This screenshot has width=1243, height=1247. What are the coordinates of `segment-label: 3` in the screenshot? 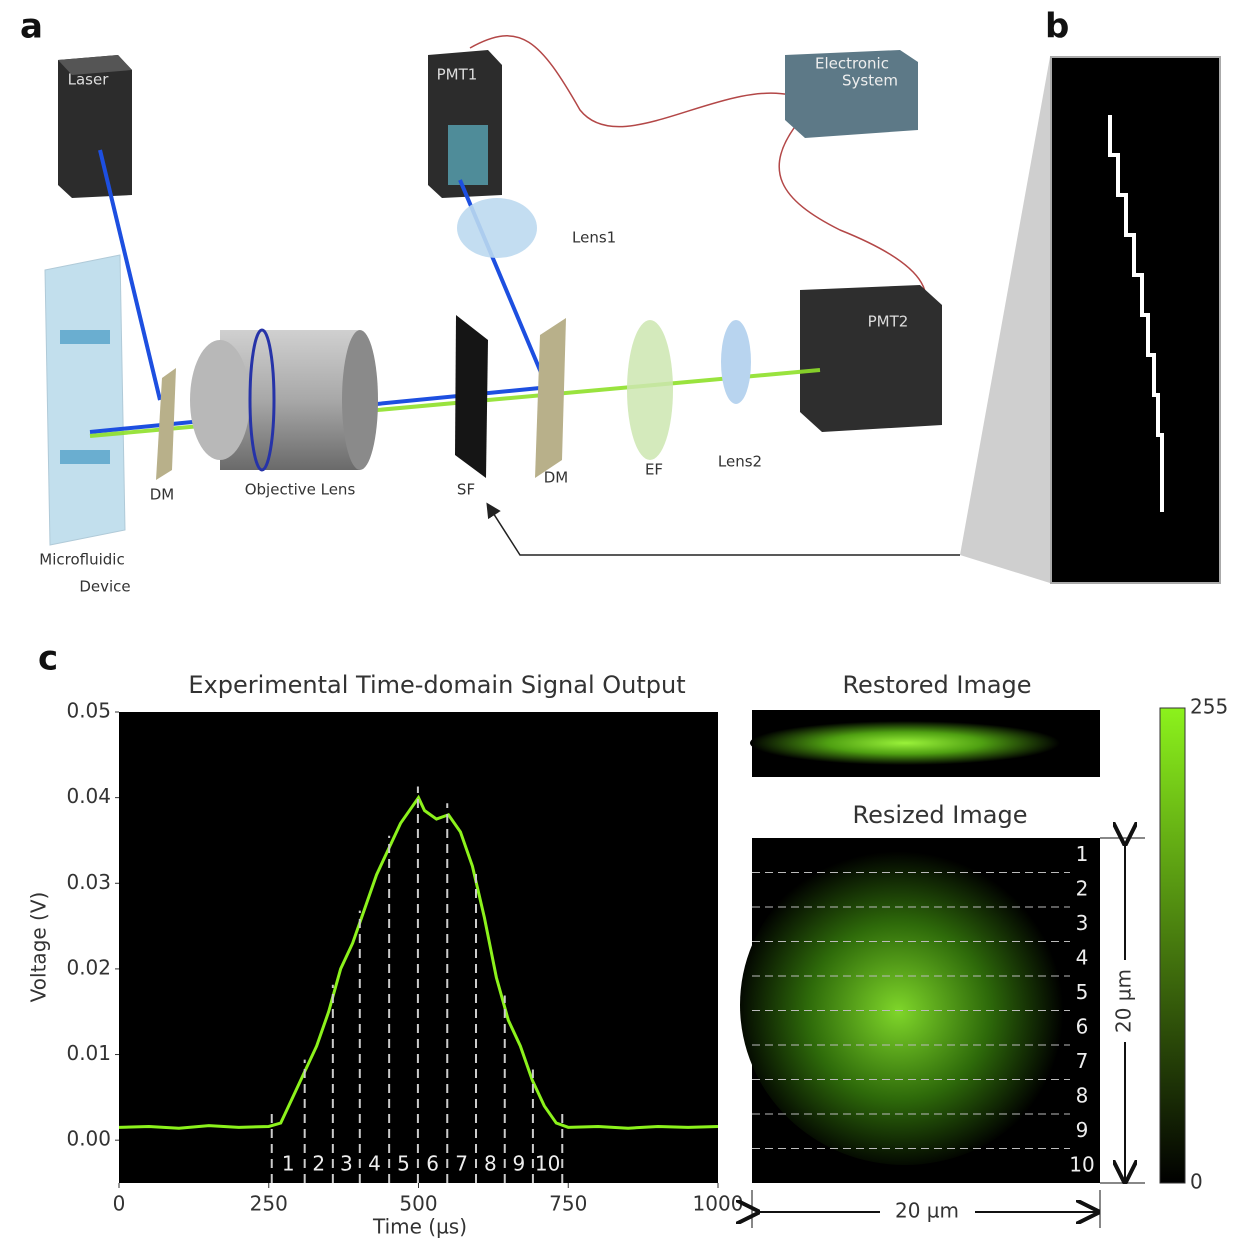 It's located at (346, 1164).